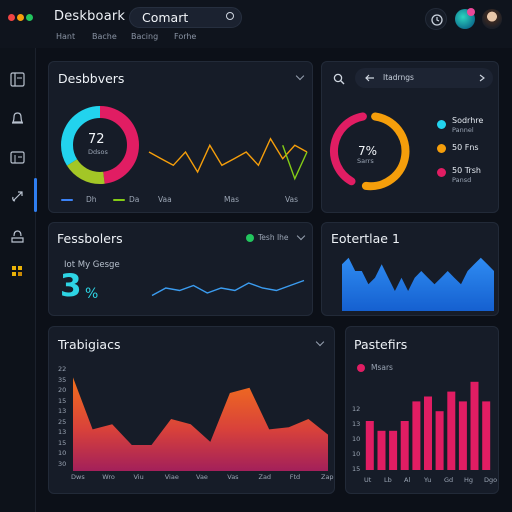 The height and width of the screenshot is (512, 512). Describe the element at coordinates (171, 477) in the screenshot. I see `x-tick-label: Viae` at that location.